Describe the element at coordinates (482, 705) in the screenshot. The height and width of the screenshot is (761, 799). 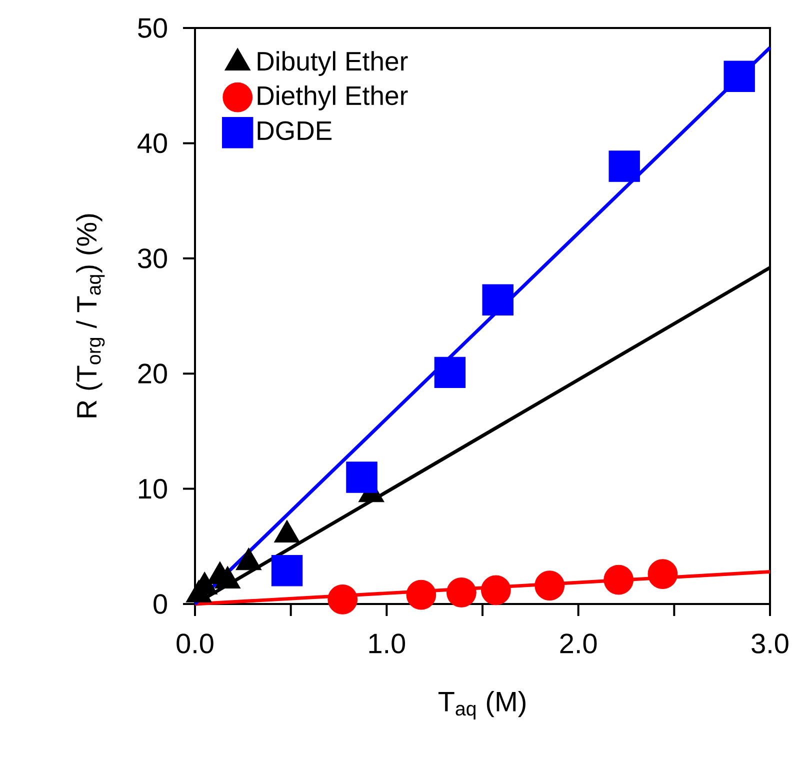
I see `x-axis-title: T$_{aq}$ (M)` at that location.